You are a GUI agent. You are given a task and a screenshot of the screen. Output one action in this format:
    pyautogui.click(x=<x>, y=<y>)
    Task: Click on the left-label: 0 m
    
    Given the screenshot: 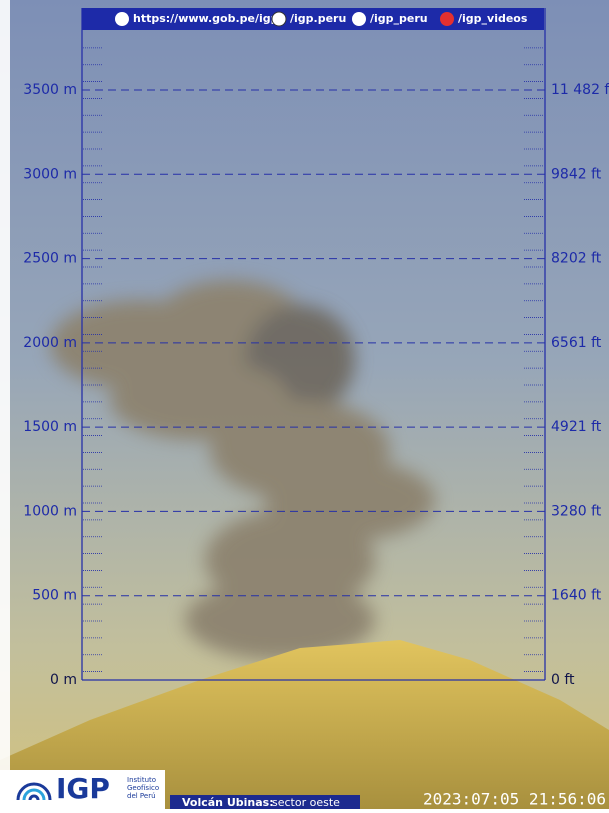 What is the action you would take?
    pyautogui.click(x=63, y=680)
    